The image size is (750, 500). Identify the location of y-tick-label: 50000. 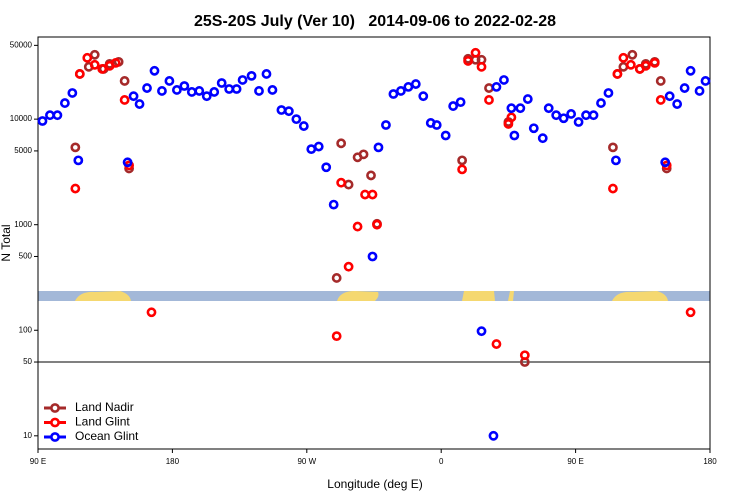
(21, 44).